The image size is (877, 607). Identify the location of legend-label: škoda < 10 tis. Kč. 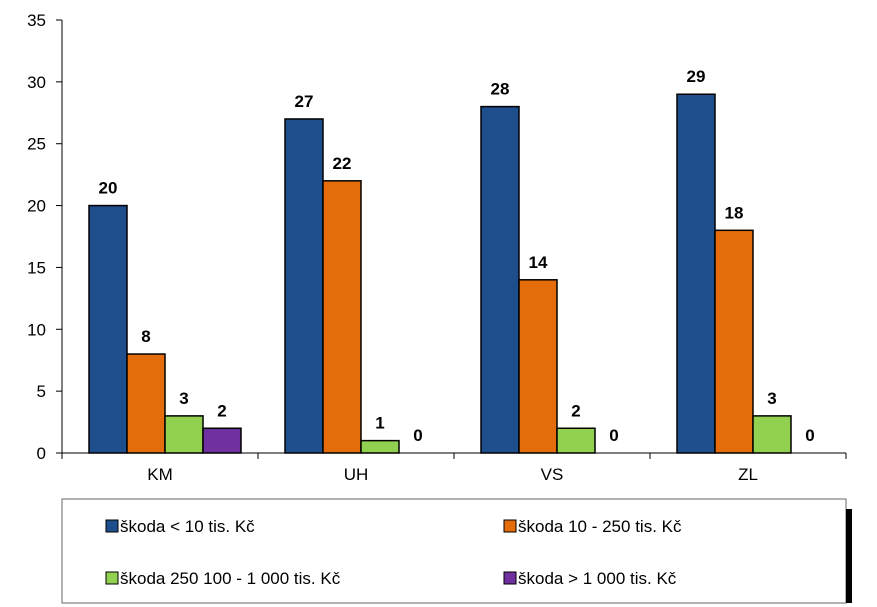
(187, 526).